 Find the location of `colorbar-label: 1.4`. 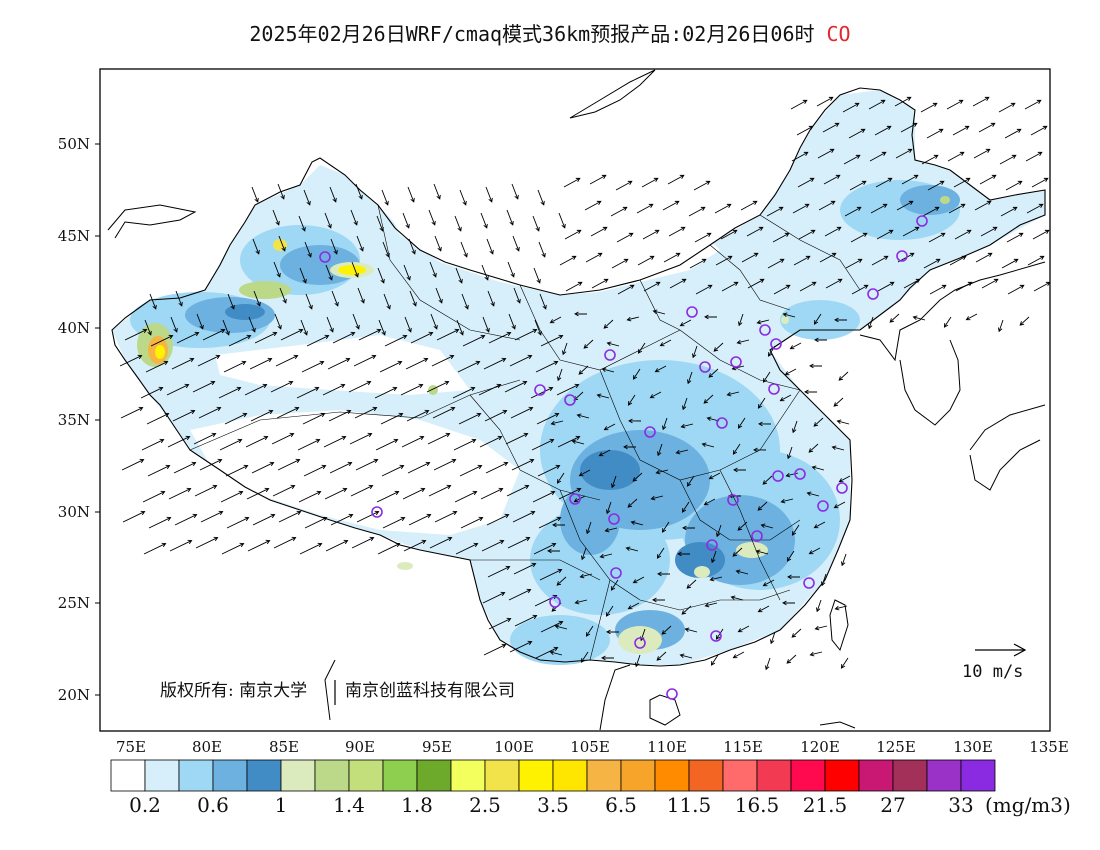

colorbar-label: 1.4 is located at coordinates (349, 805).